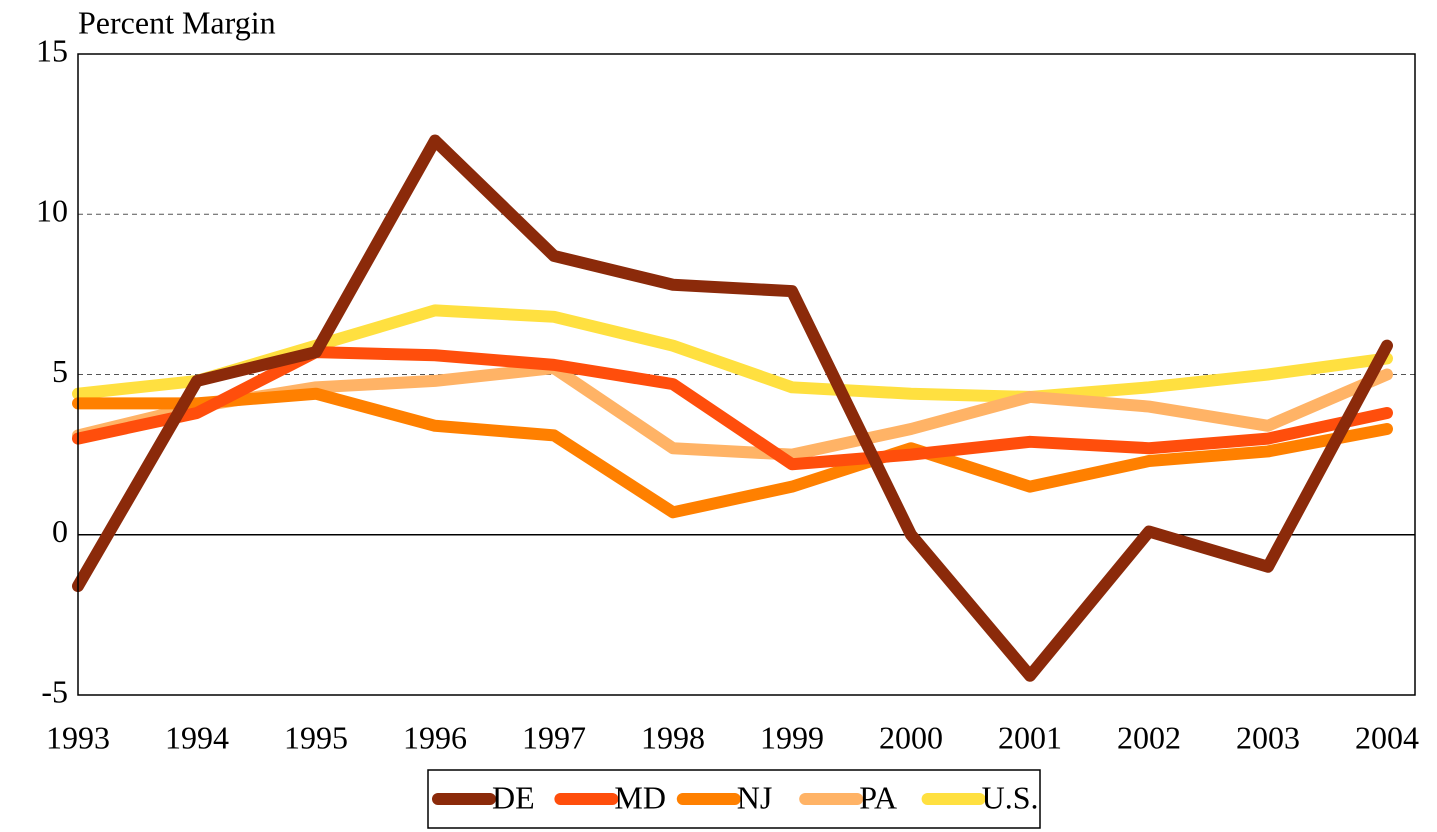  What do you see at coordinates (1030, 737) in the screenshot?
I see `x-tick-label: 2001` at bounding box center [1030, 737].